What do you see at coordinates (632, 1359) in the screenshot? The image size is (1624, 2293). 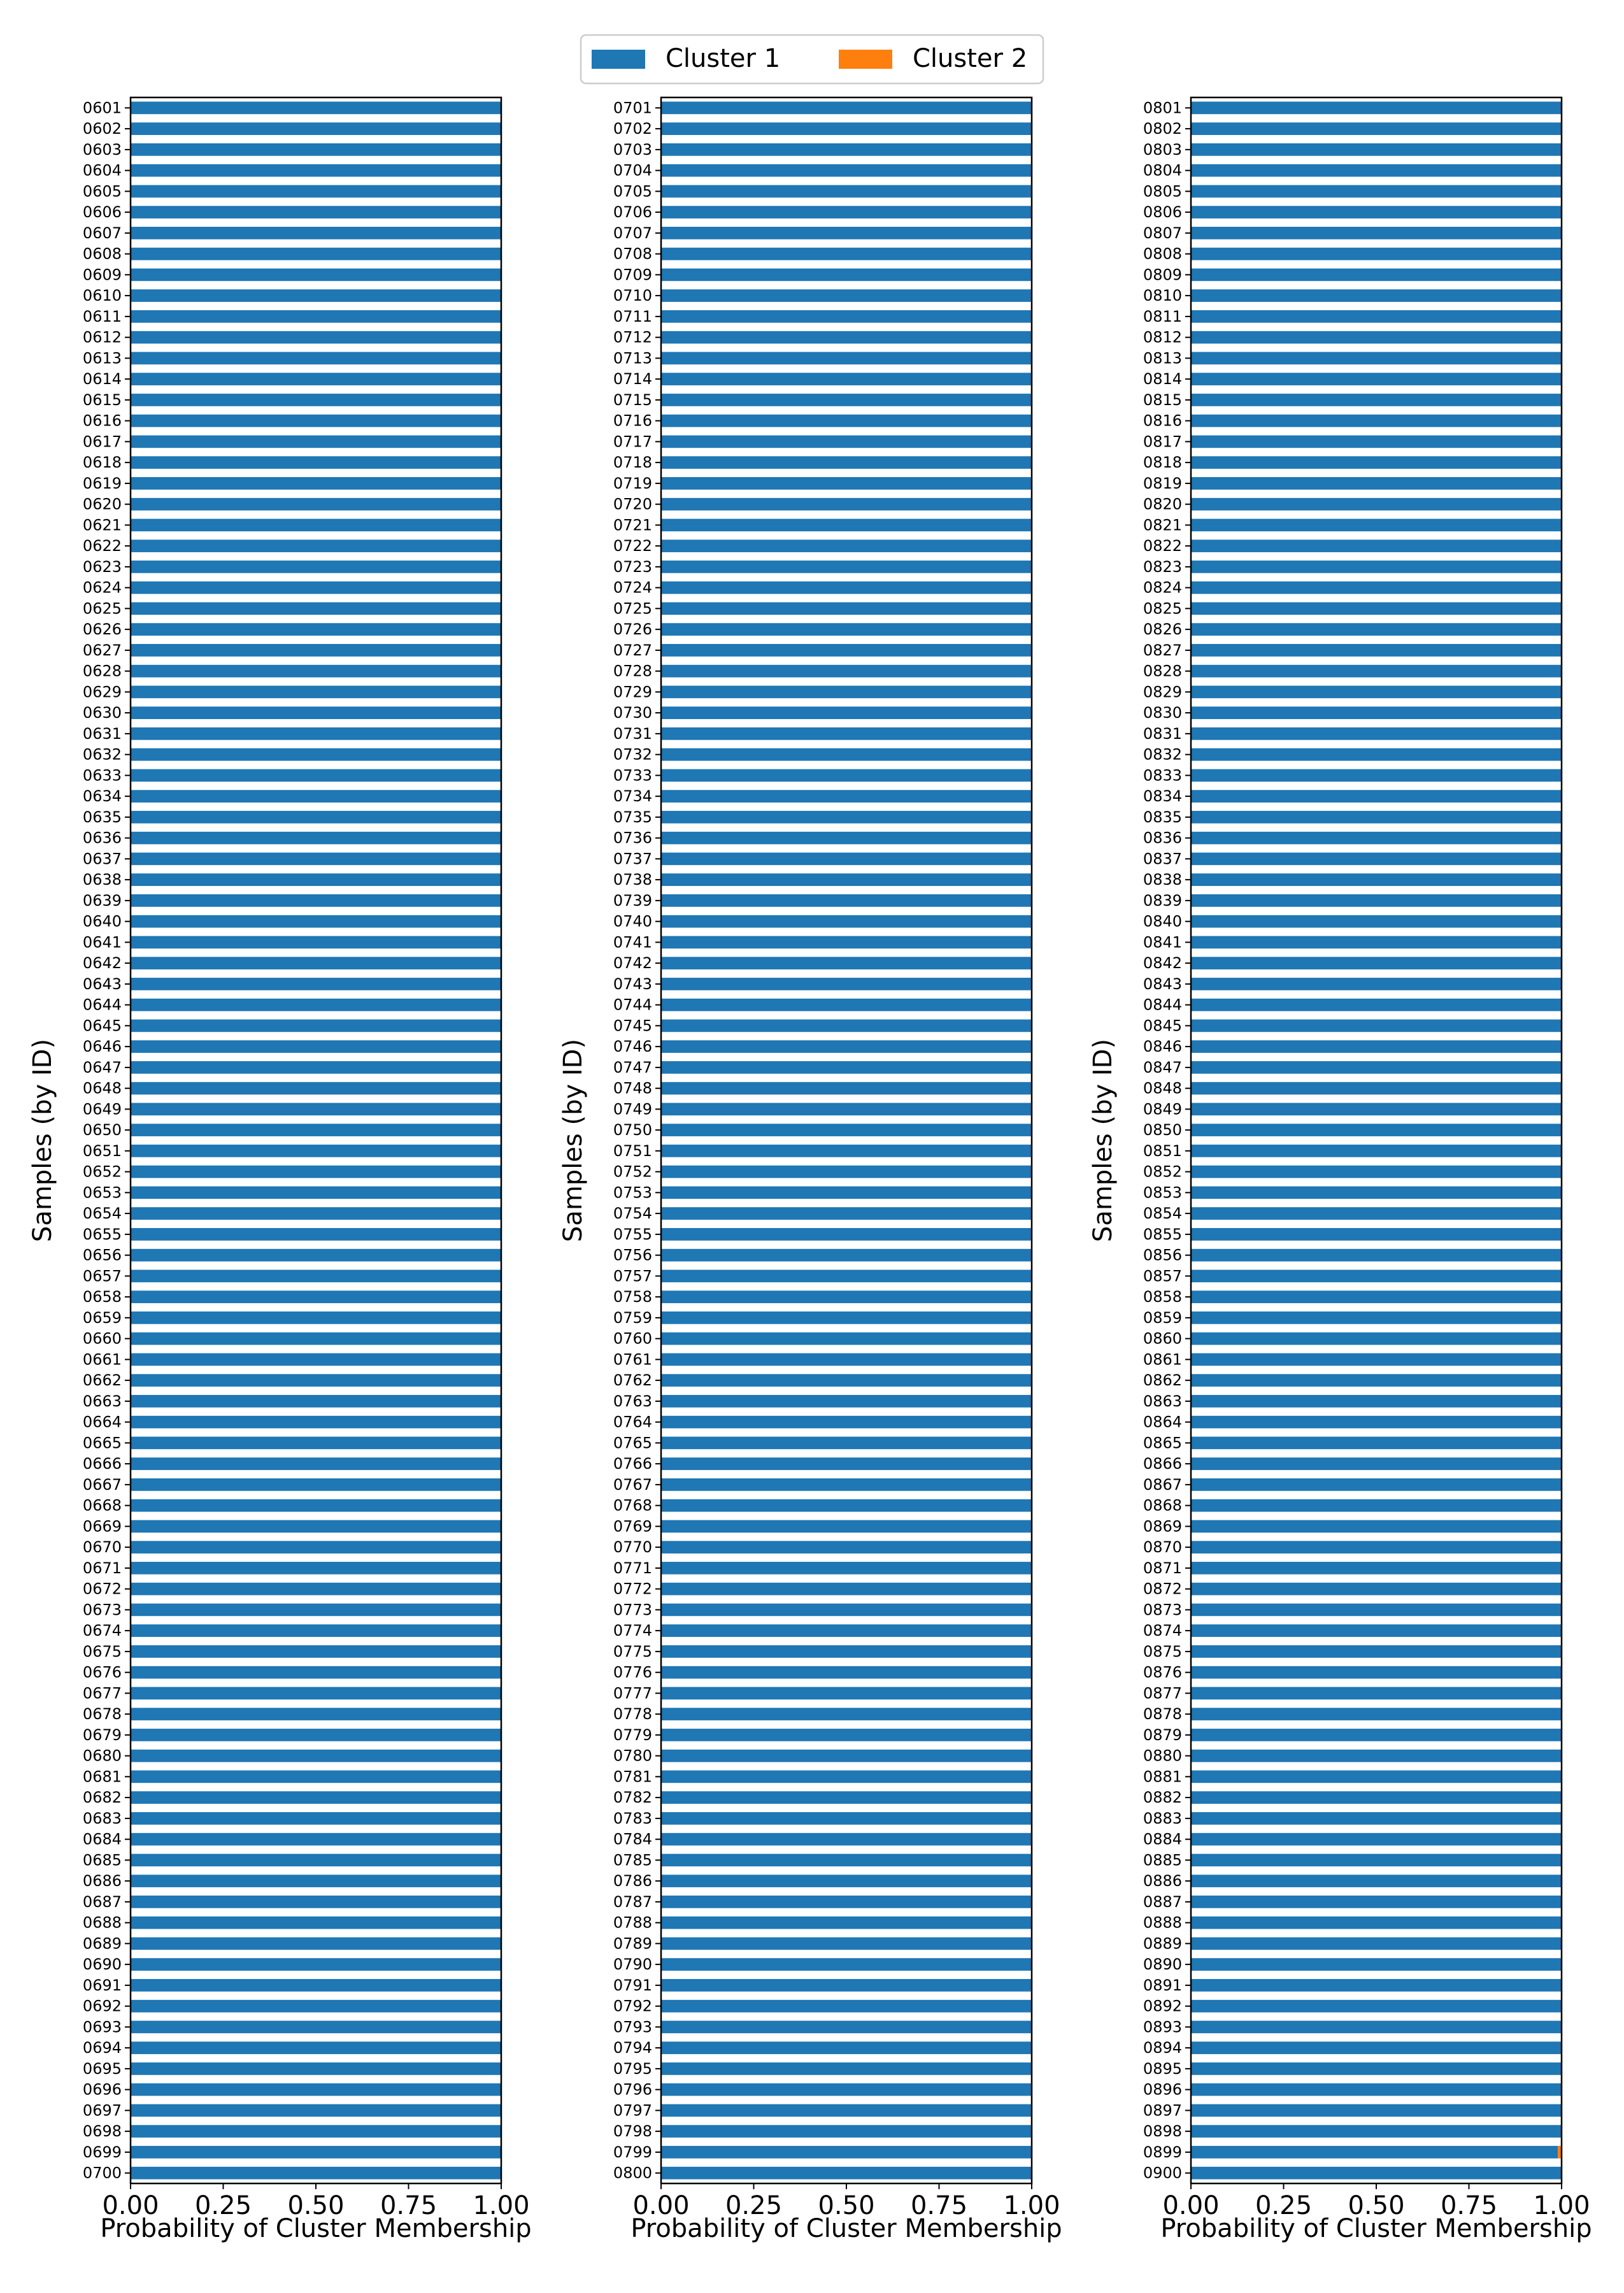 I see `y-tick-label: 0761` at bounding box center [632, 1359].